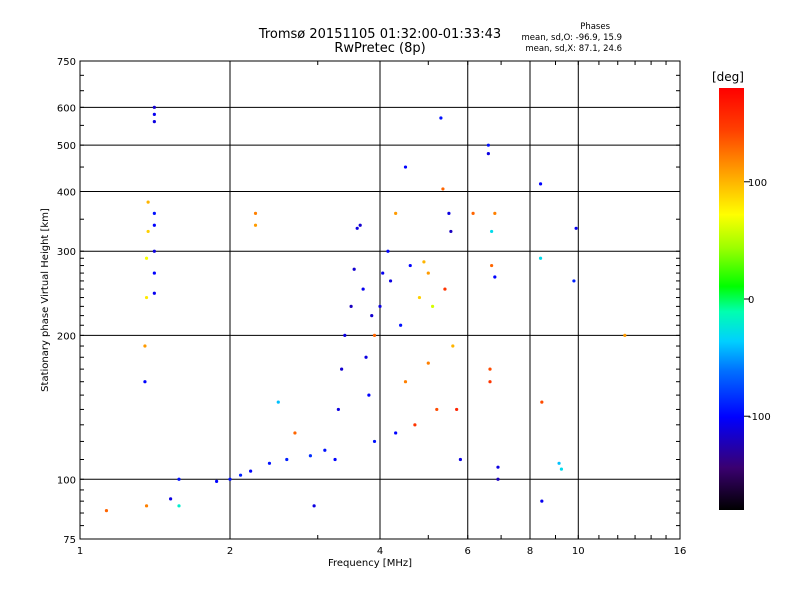 This screenshot has width=800, height=600. I want to click on colorbar-tick-label: 100, so click(757, 183).